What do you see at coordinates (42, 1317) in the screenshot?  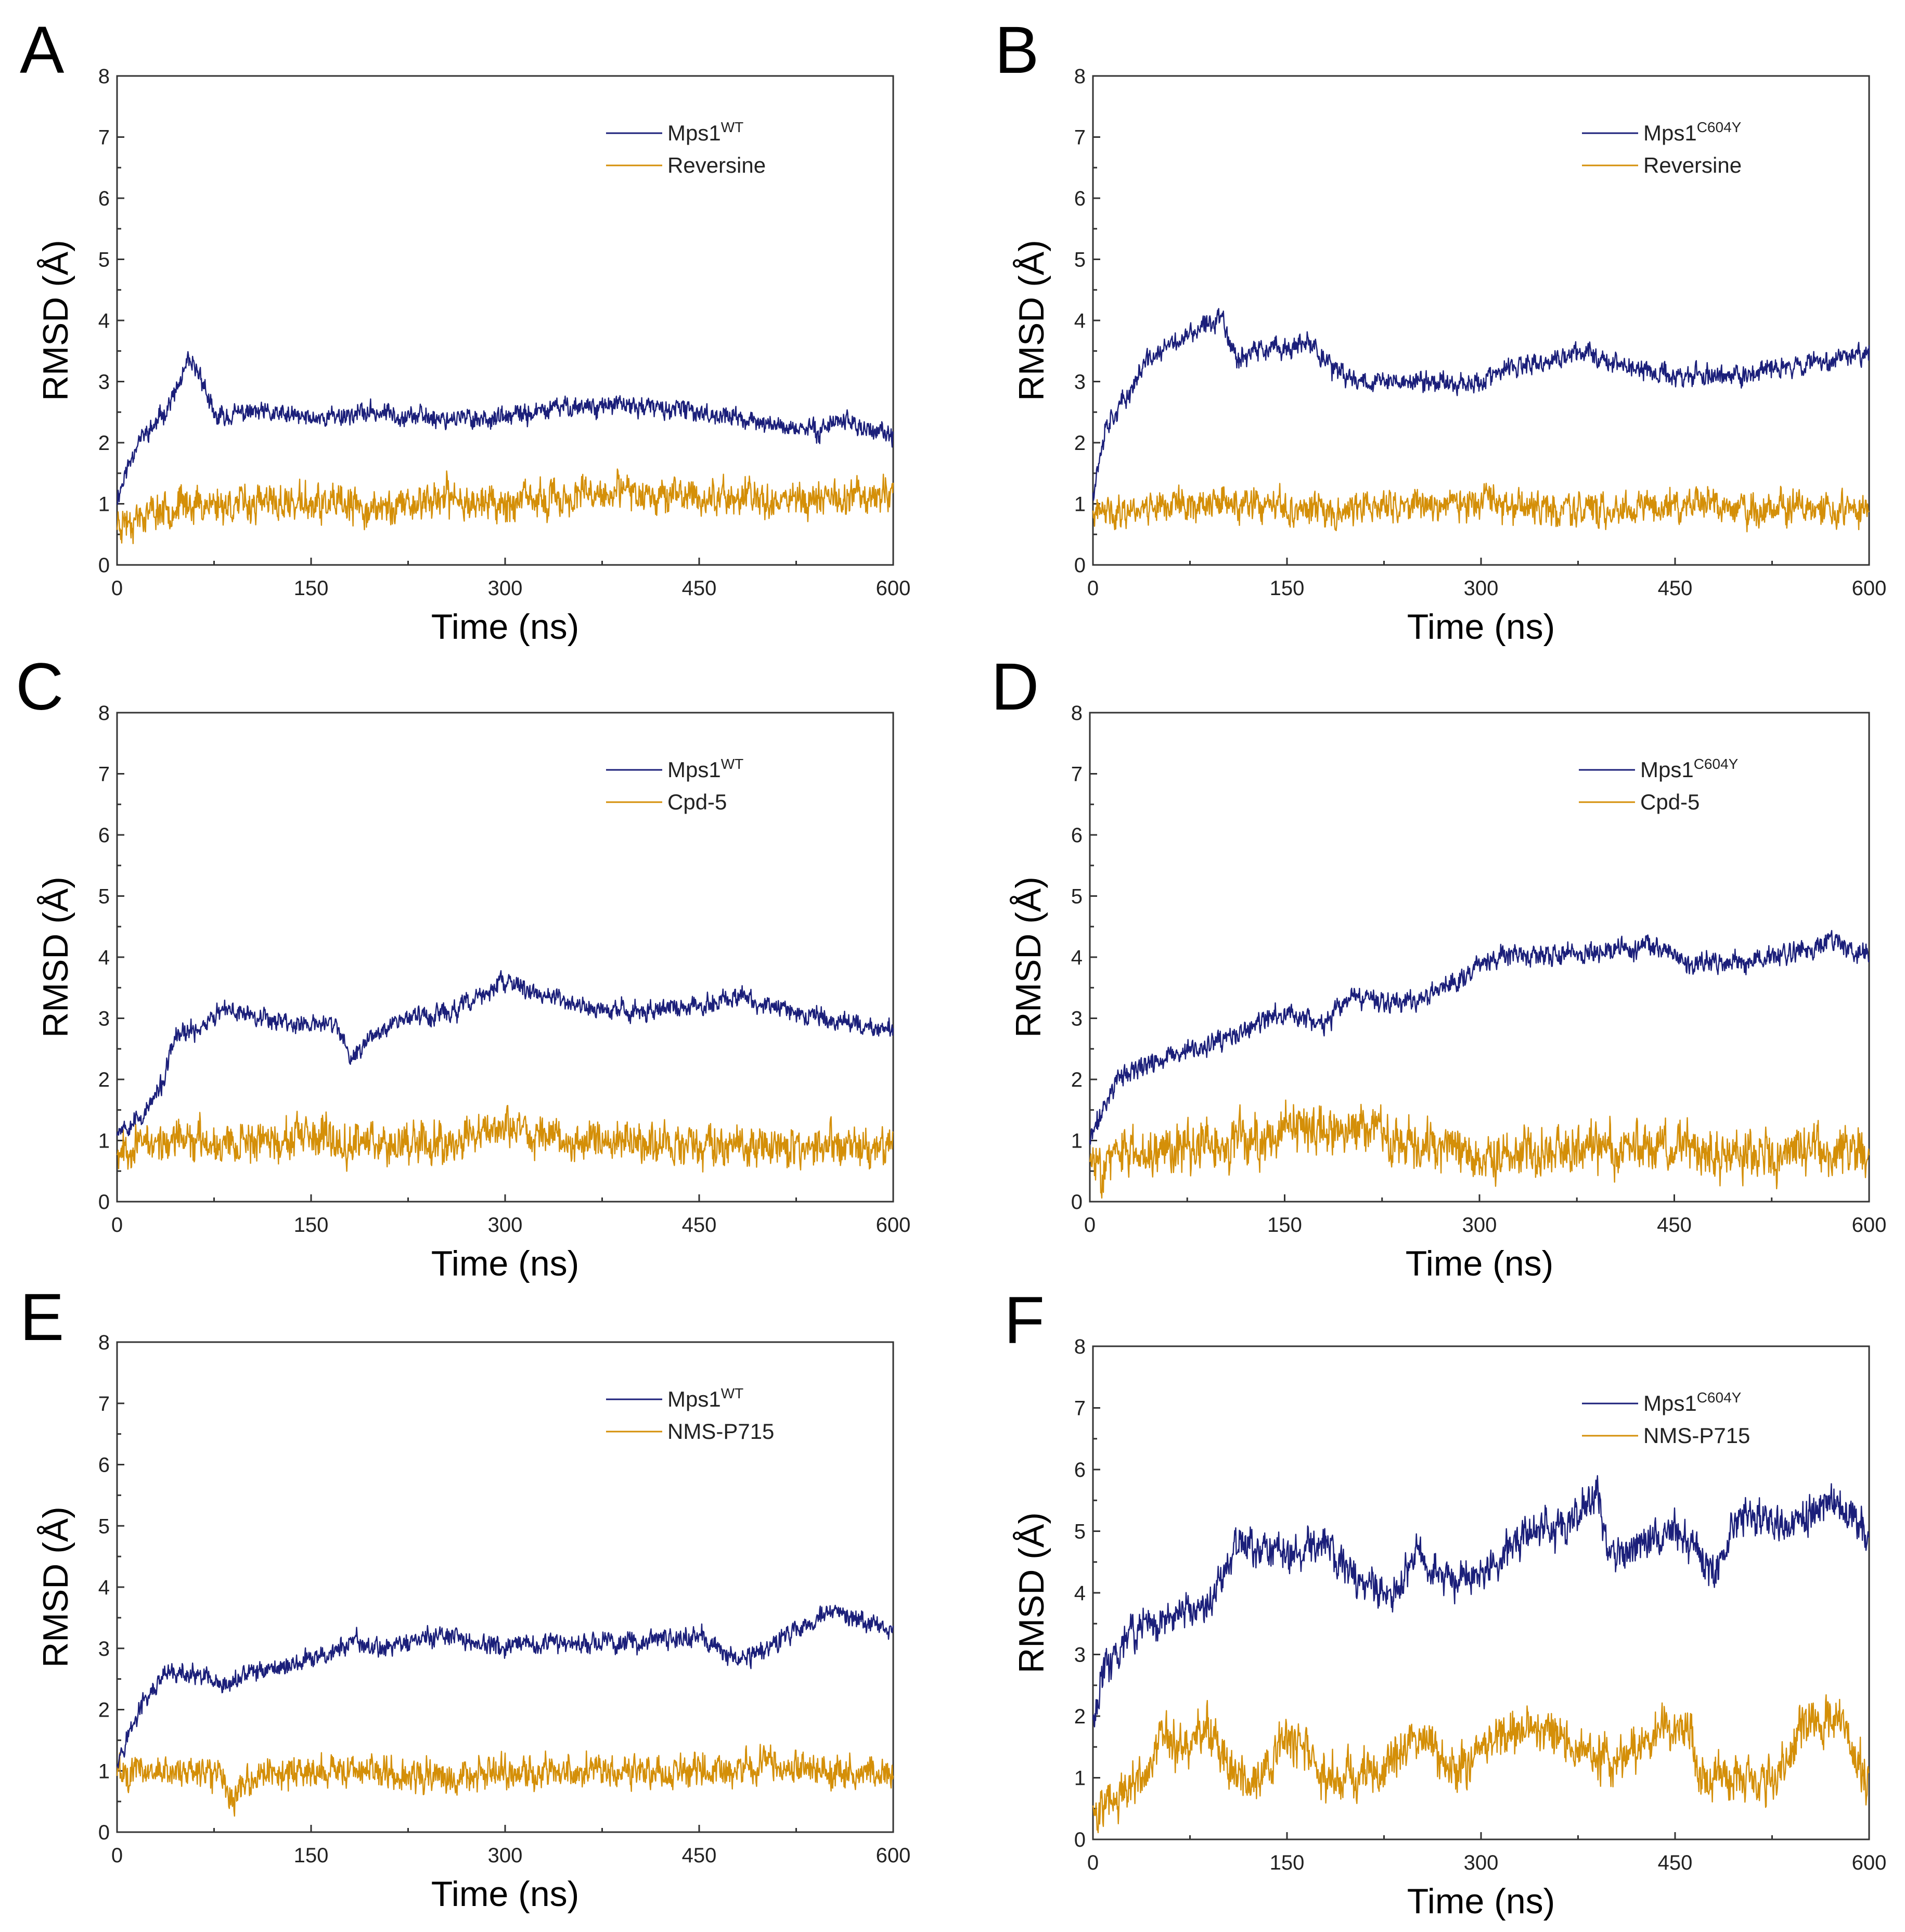 I see `panel-letter: E` at bounding box center [42, 1317].